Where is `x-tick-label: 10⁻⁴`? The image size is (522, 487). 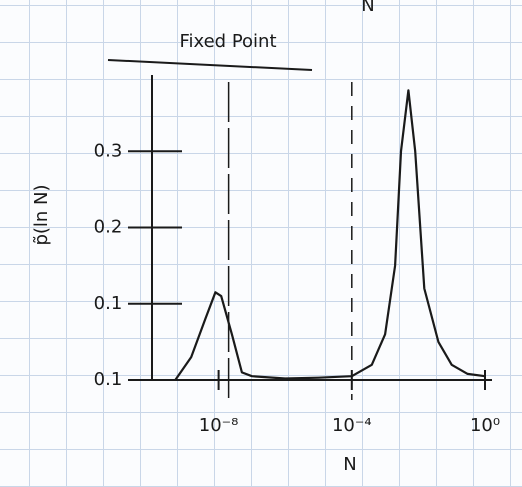 x-tick-label: 10⁻⁴ is located at coordinates (352, 425).